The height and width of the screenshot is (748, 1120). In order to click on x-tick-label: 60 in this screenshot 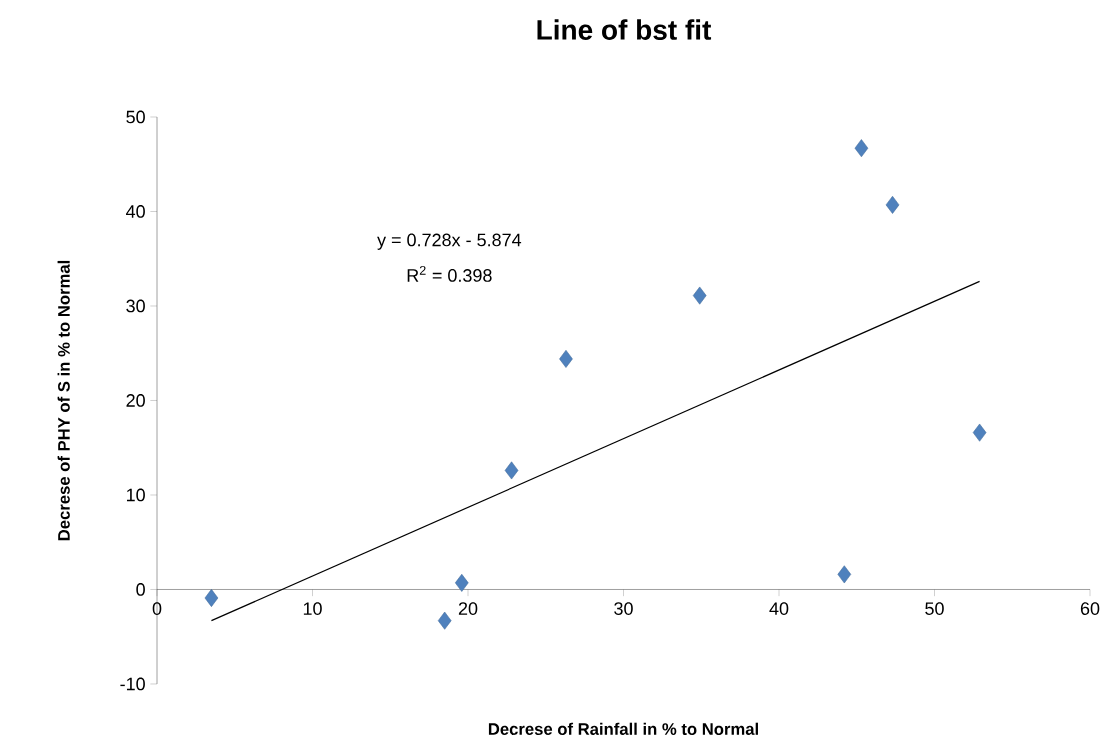, I will do `click(1090, 608)`.